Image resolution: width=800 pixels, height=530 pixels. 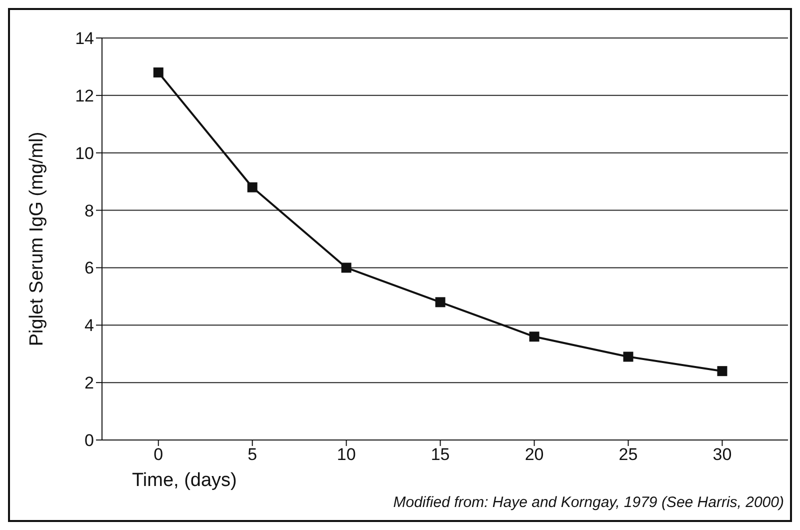 I want to click on x-tick-label: 20, so click(x=534, y=454).